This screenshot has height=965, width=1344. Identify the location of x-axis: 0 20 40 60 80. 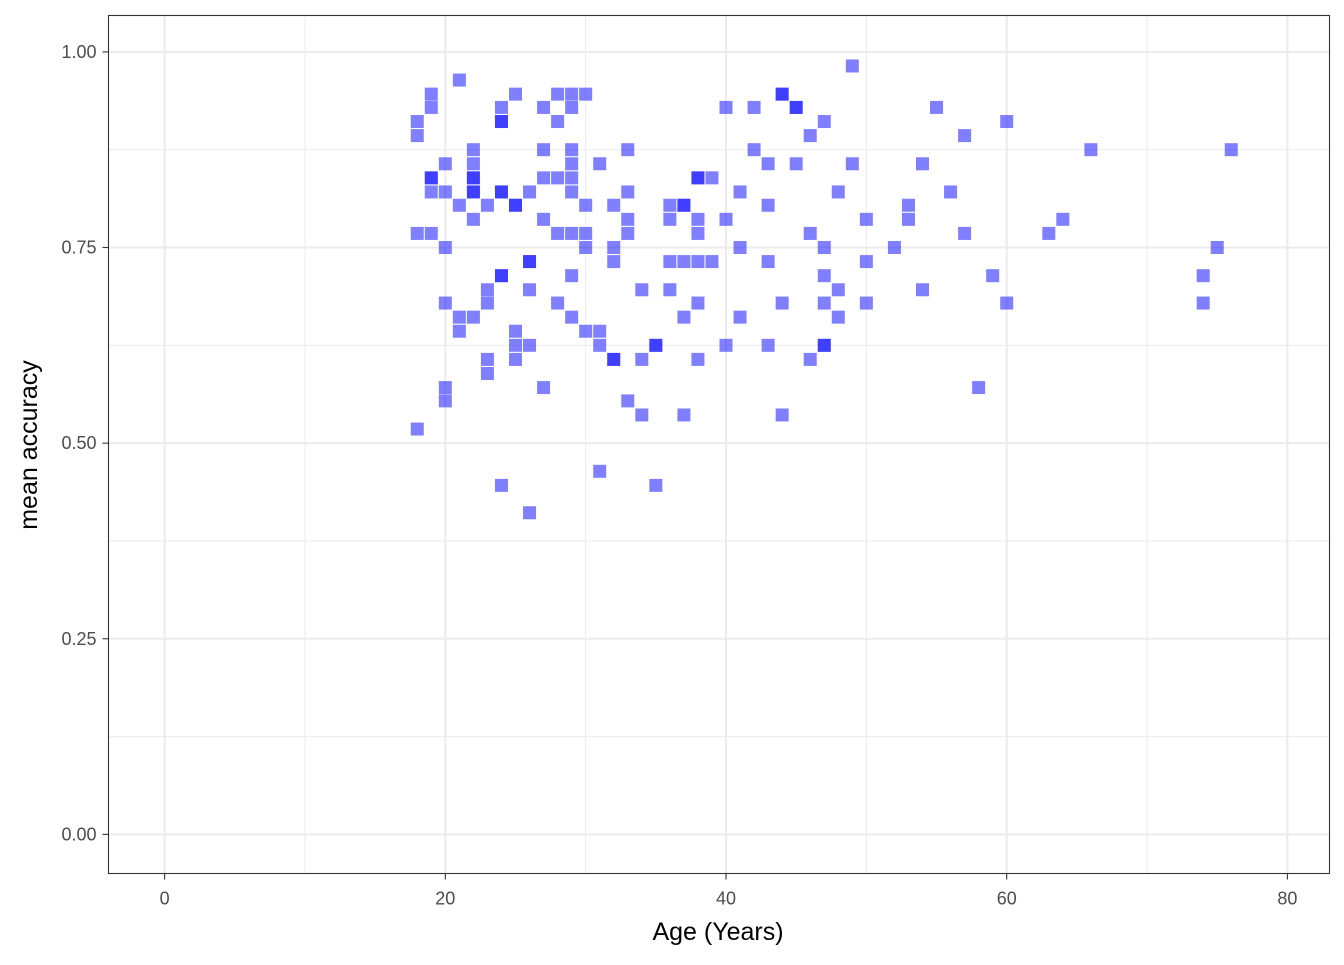
(728, 891).